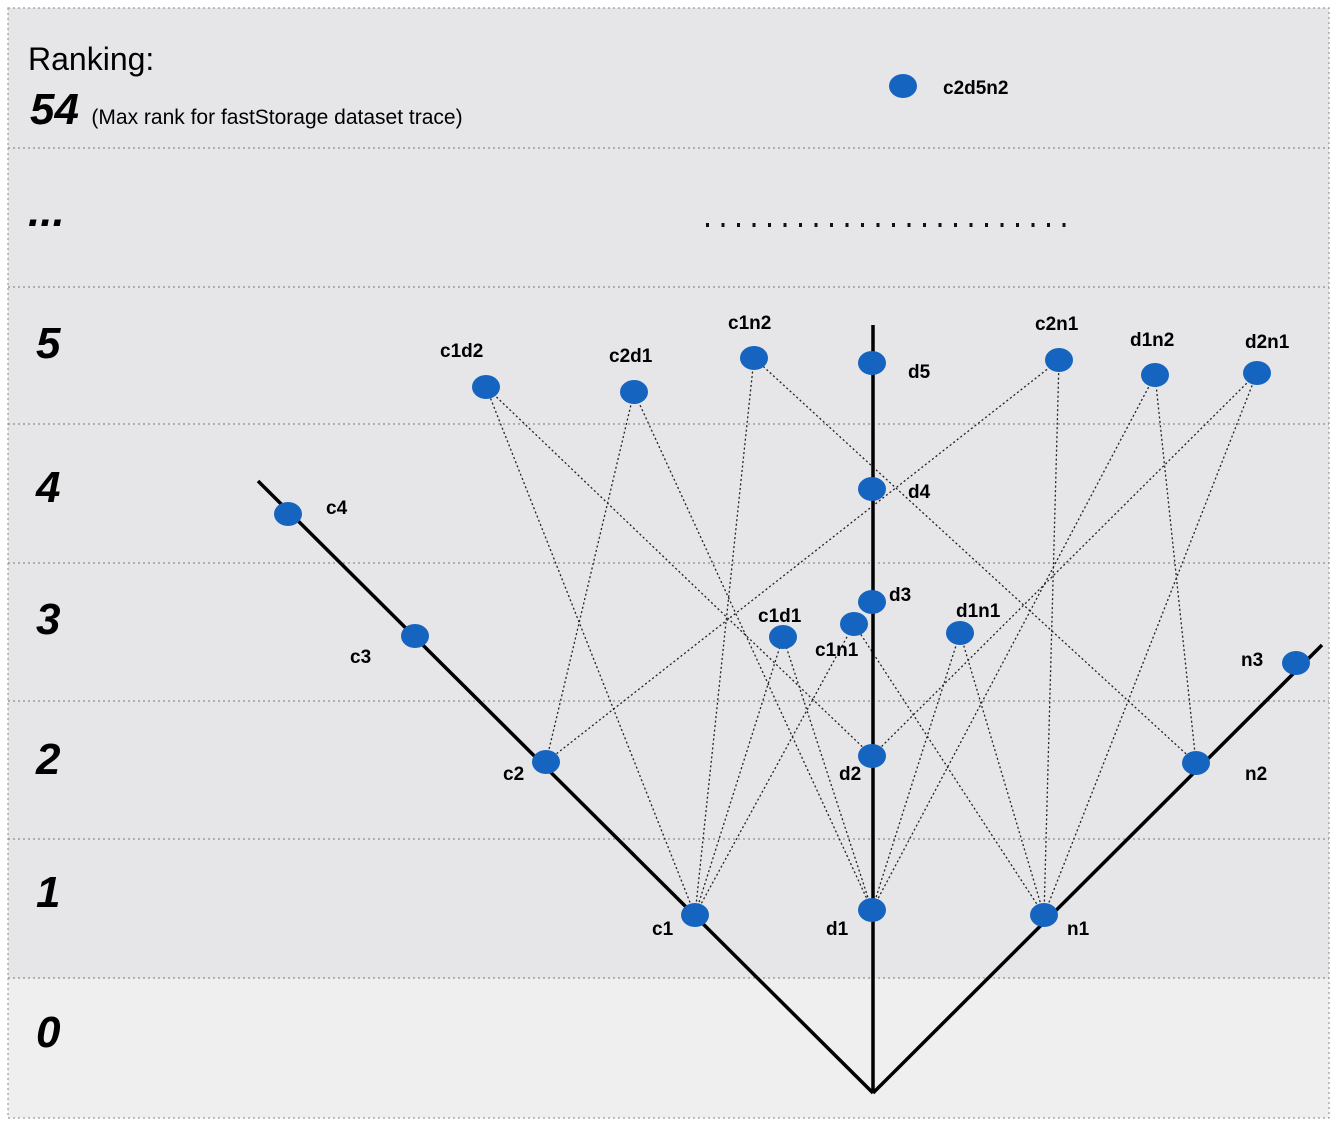 Image resolution: width=1344 pixels, height=1132 pixels. What do you see at coordinates (631, 356) in the screenshot?
I see `node-label-c2d1: c2d1` at bounding box center [631, 356].